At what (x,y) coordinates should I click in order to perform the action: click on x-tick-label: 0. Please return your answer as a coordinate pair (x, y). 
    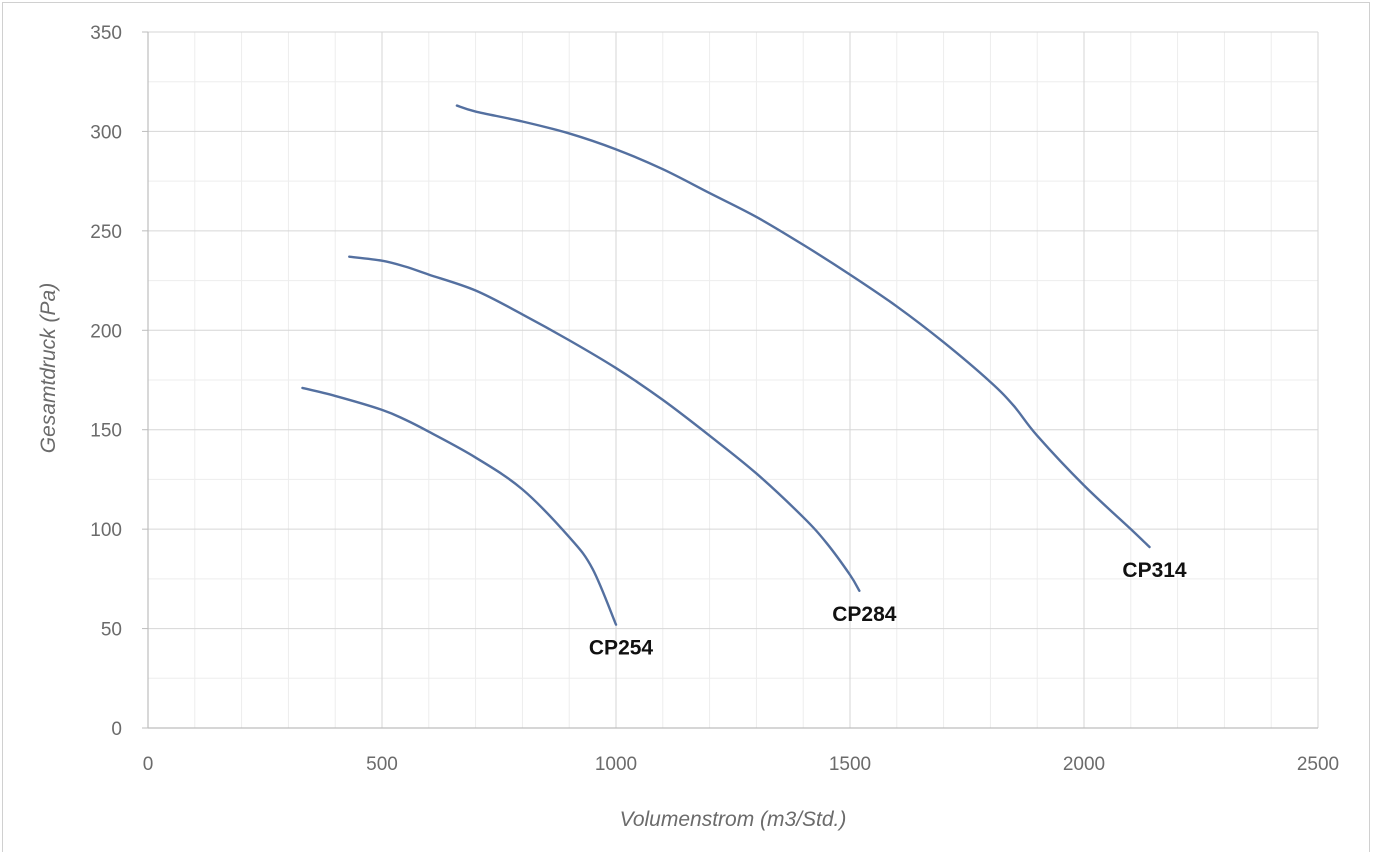
    Looking at the image, I should click on (148, 764).